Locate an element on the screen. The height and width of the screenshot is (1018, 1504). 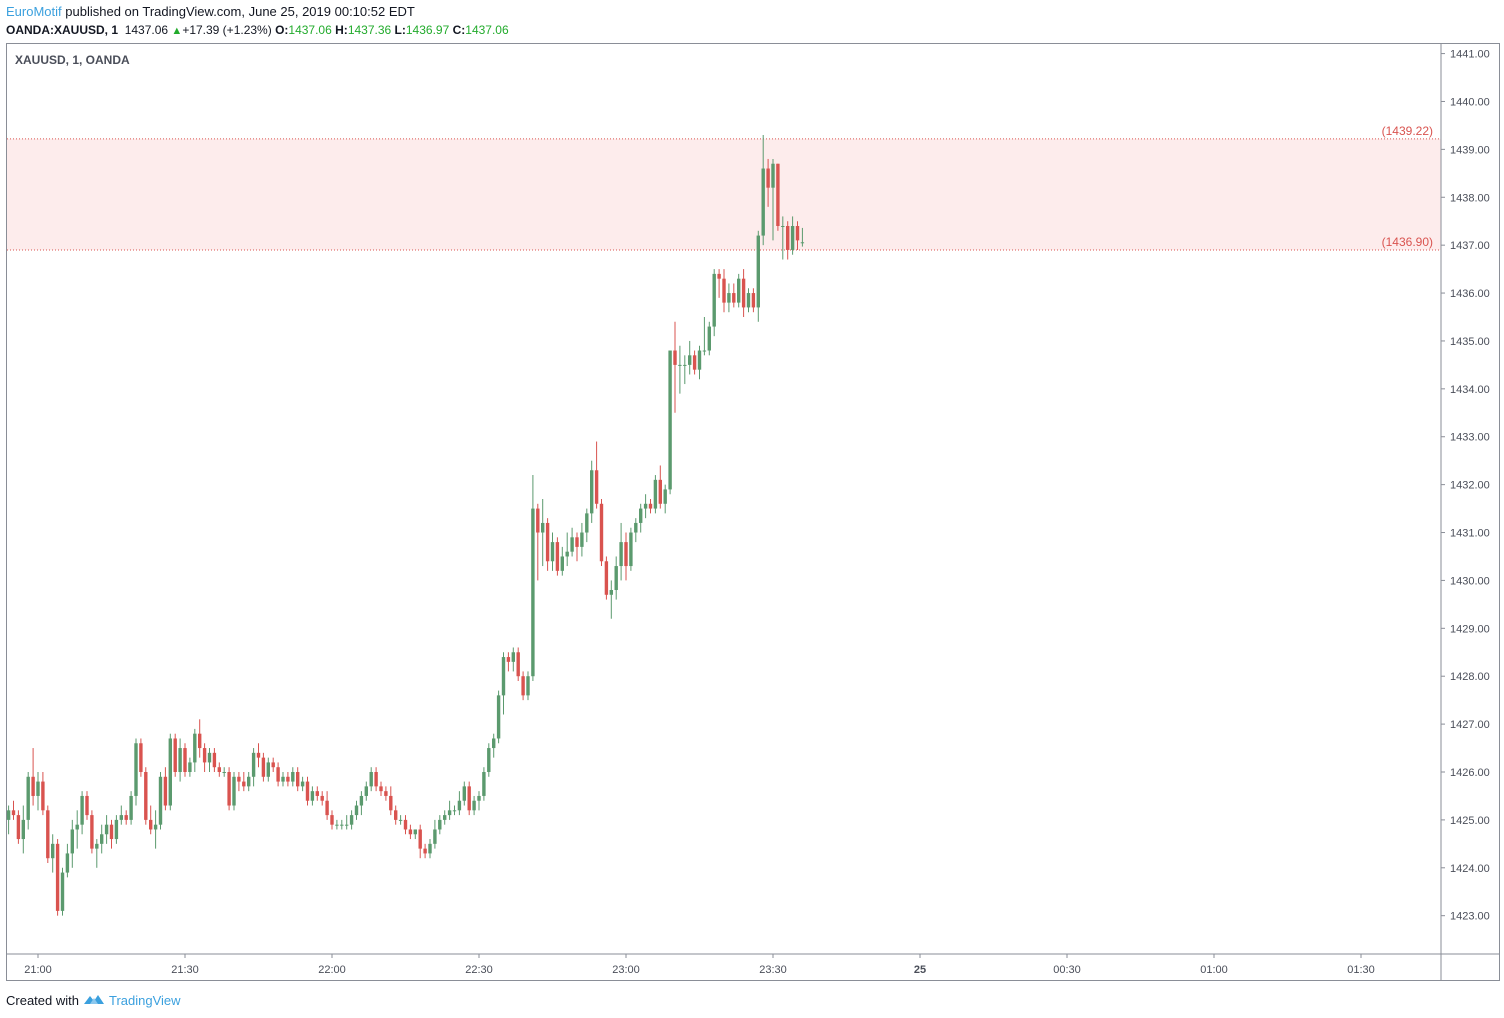
tradingview-brand: TradingView is located at coordinates (144, 1000).